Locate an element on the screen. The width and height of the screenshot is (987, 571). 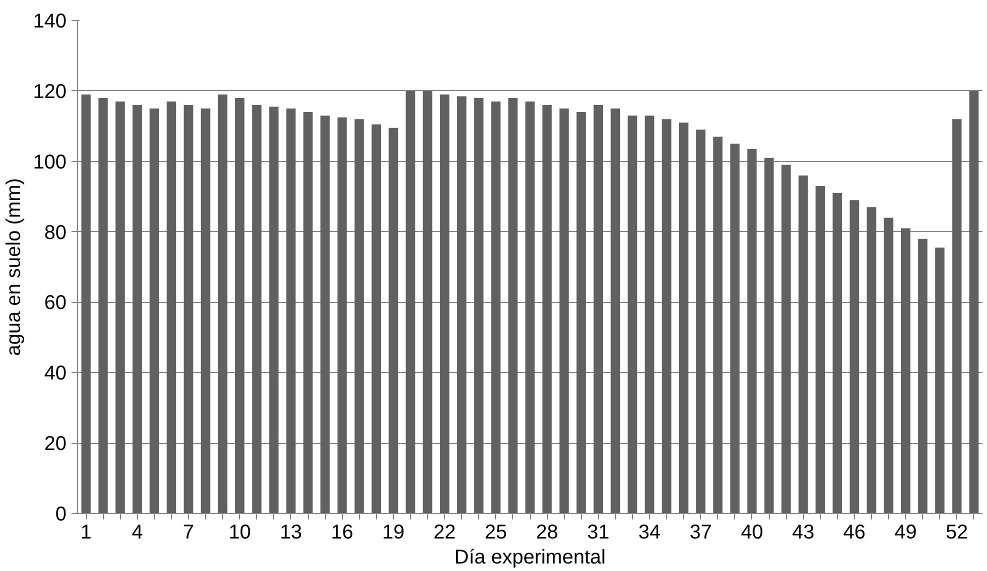
x-tick-label: 43 is located at coordinates (803, 533).